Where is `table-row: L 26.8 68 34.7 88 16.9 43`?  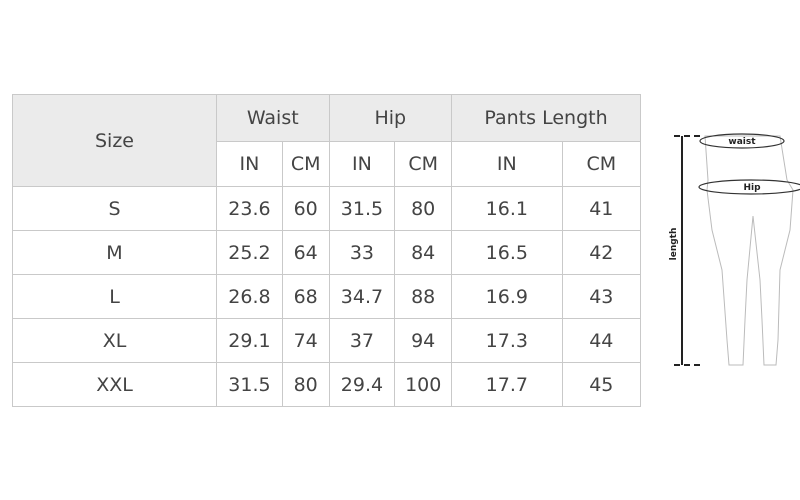 table-row: L 26.8 68 34.7 88 16.9 43 is located at coordinates (327, 296).